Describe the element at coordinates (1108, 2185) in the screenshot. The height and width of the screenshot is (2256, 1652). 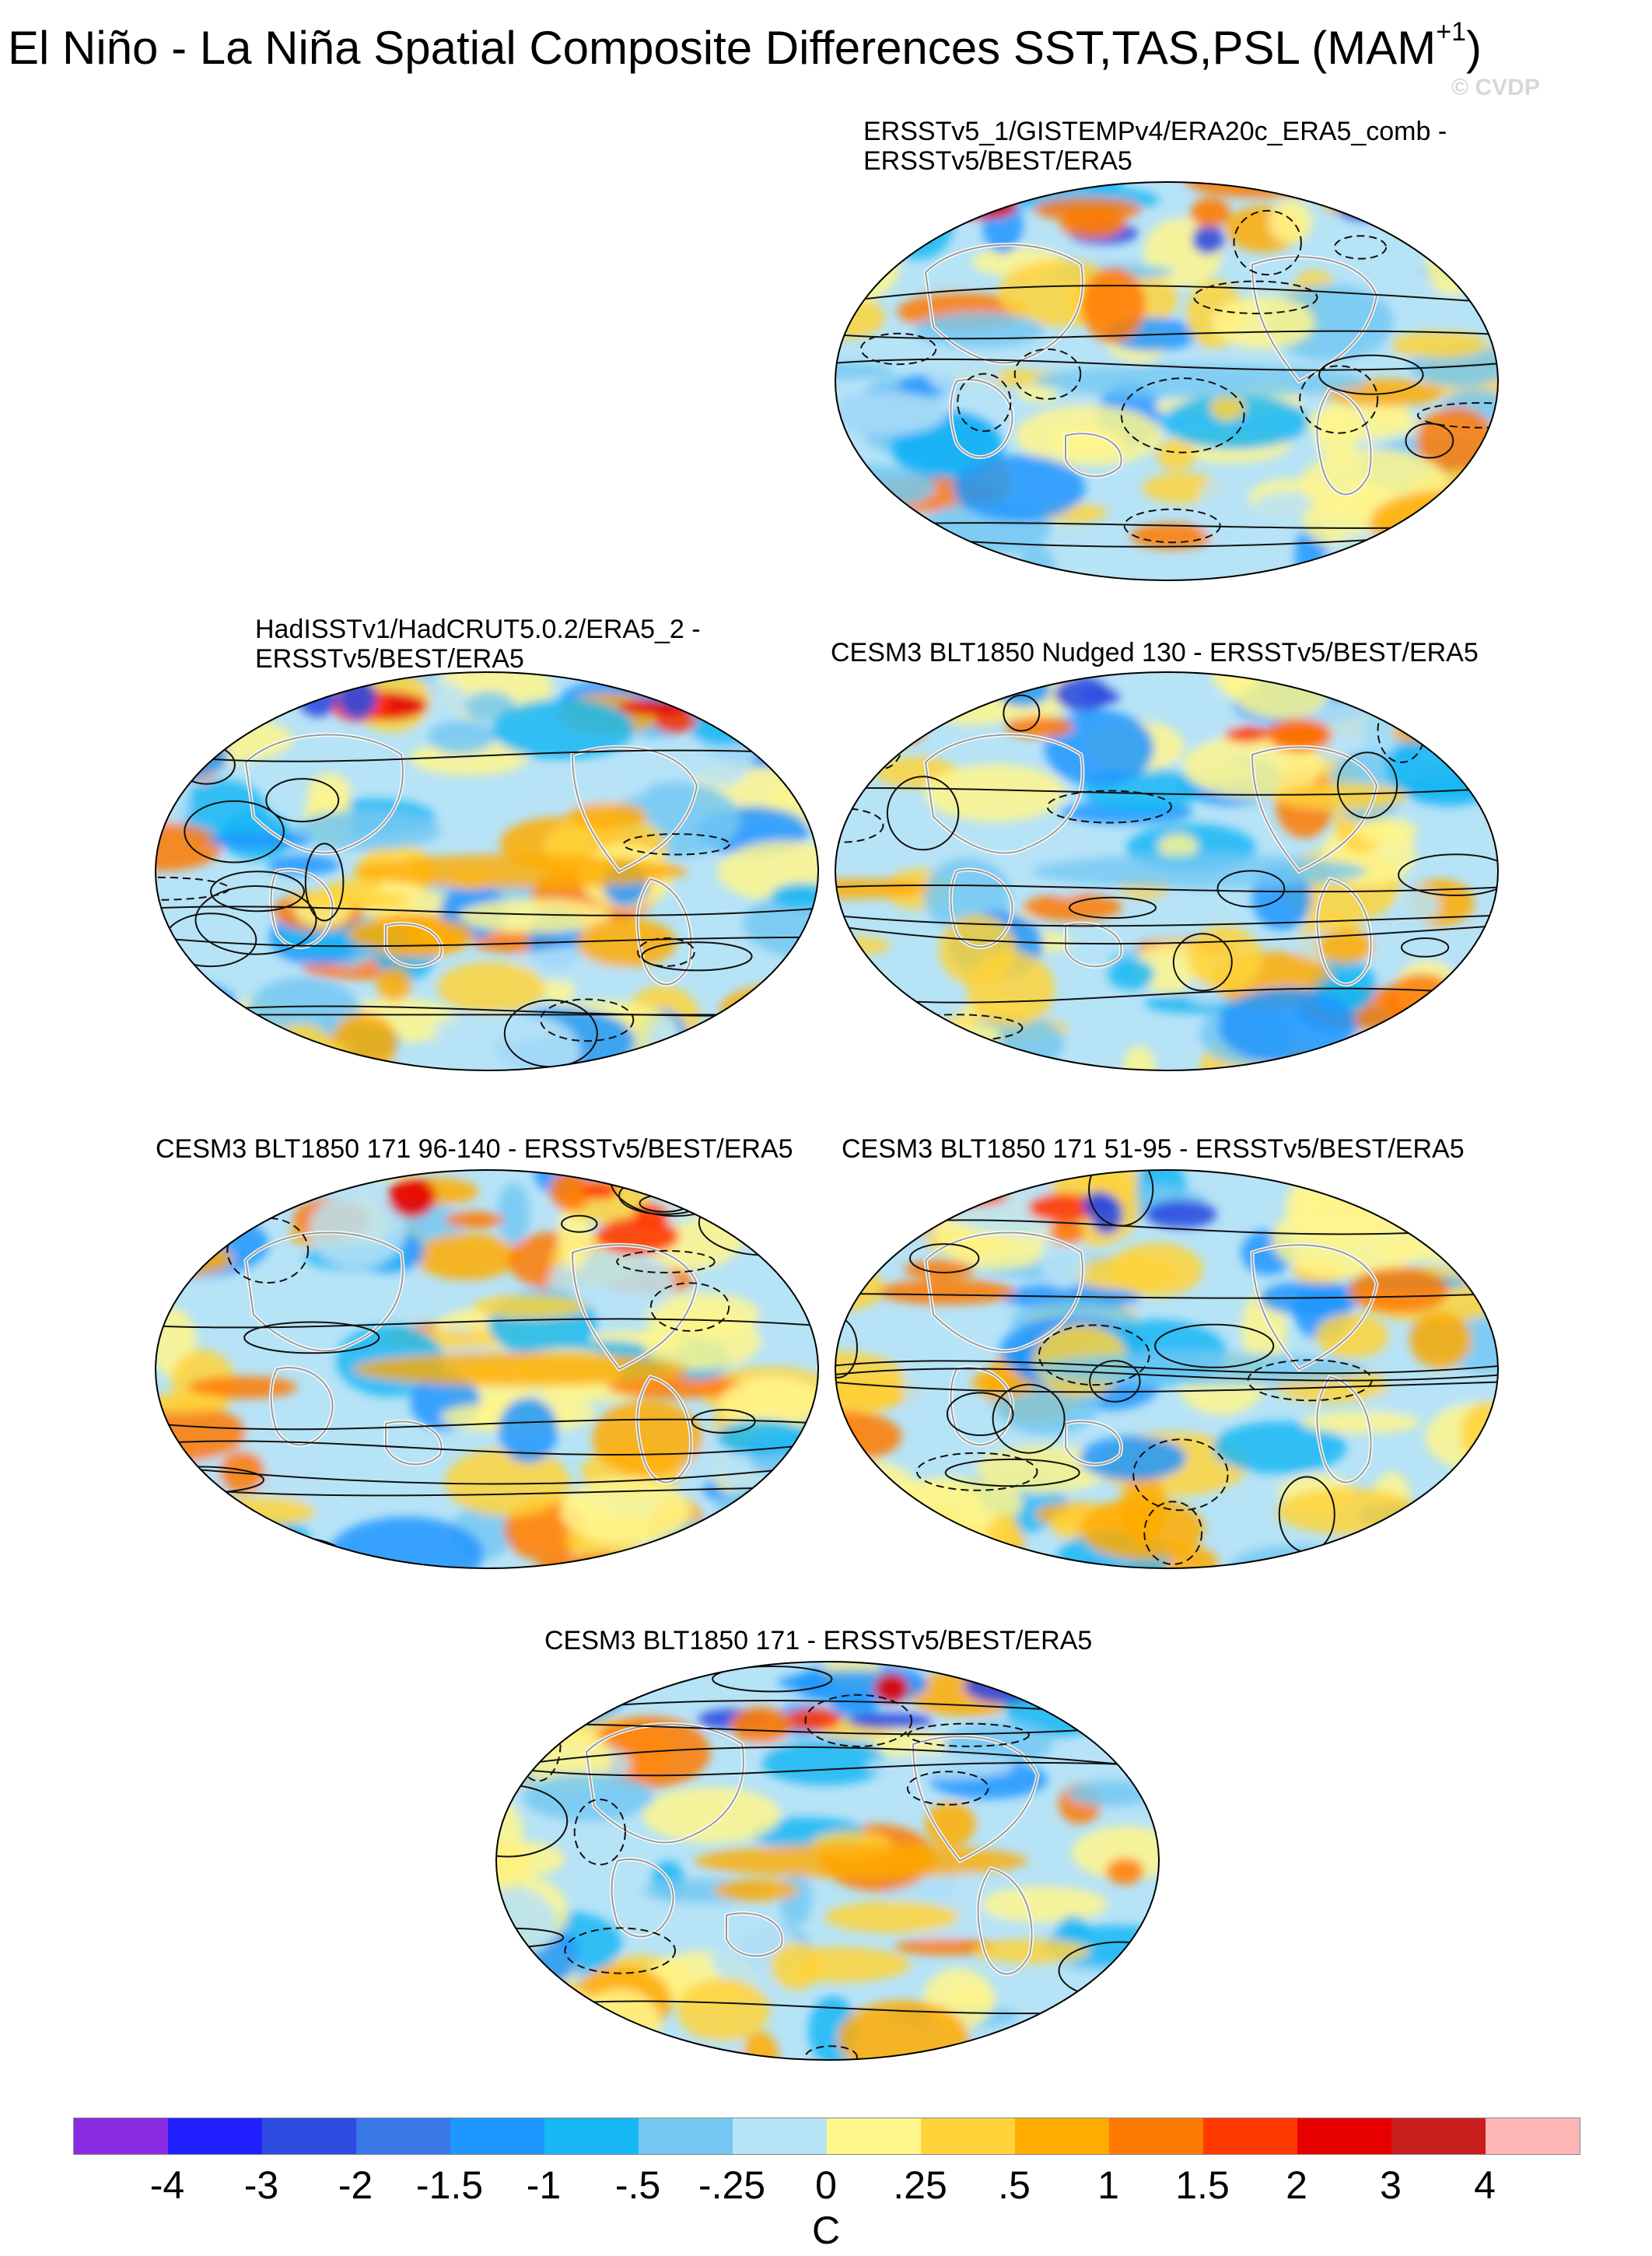
I see `colorbar-tick-label: 1` at that location.